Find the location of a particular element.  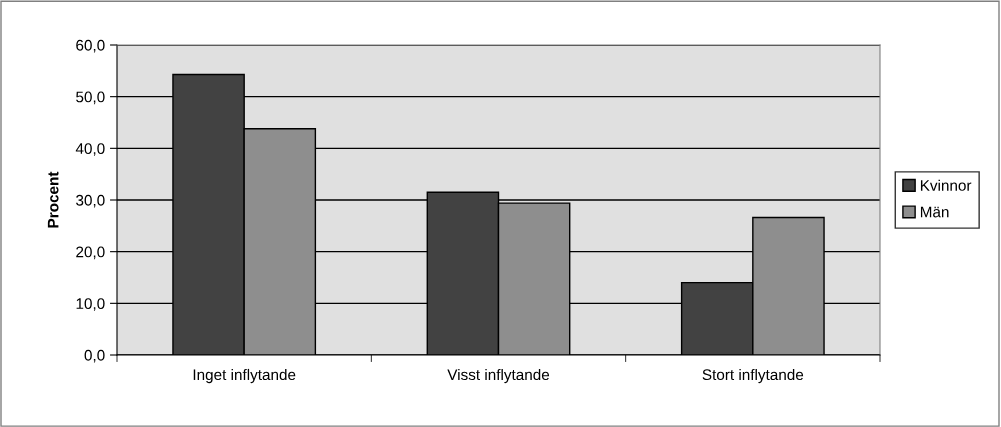

y-tick-label: 30,0 is located at coordinates (90, 201).